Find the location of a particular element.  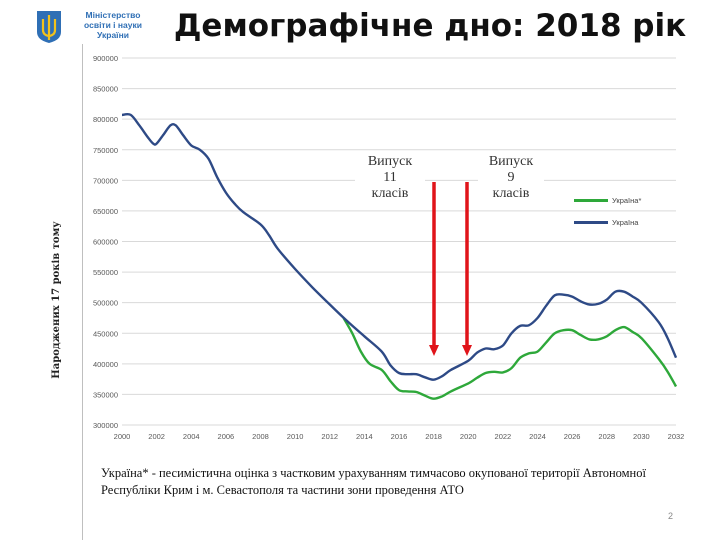

x-tick-label: 2018 is located at coordinates (433, 436).